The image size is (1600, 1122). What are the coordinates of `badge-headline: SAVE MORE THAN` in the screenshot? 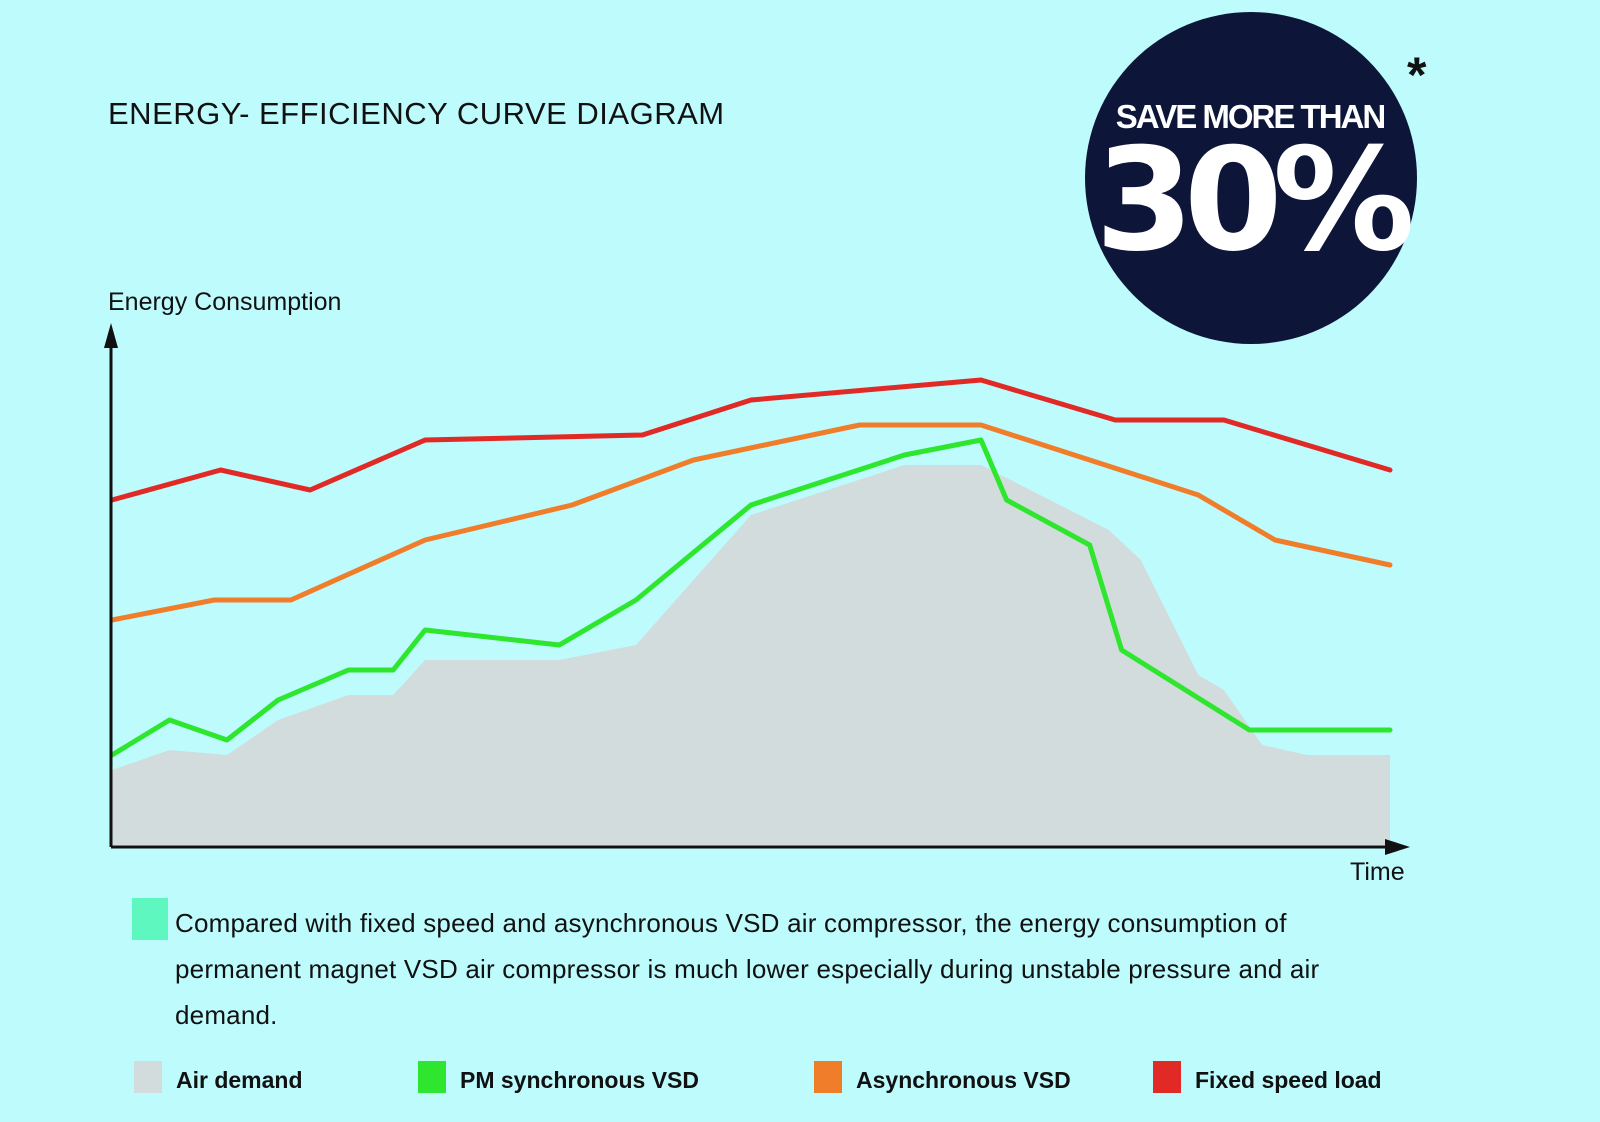 It's located at (1250, 116).